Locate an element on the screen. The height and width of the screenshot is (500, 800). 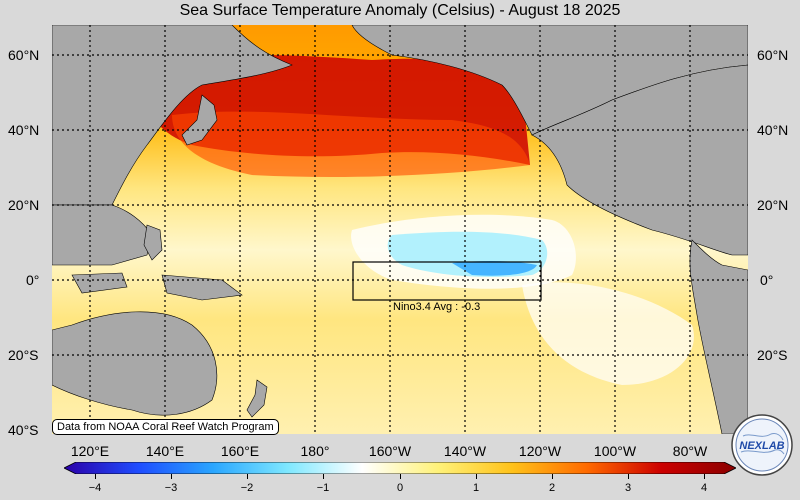
lat-label-left-eq: 0° is located at coordinates (33, 280).